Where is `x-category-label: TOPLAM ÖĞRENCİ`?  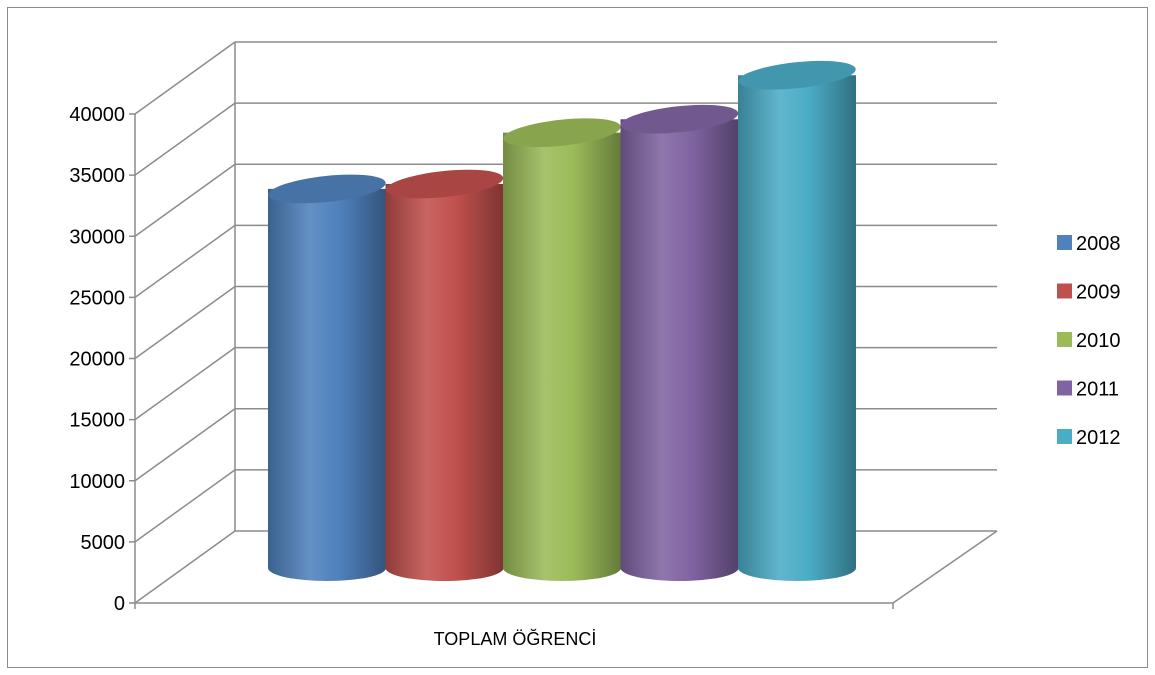
x-category-label: TOPLAM ÖĞRENCİ is located at coordinates (515, 638).